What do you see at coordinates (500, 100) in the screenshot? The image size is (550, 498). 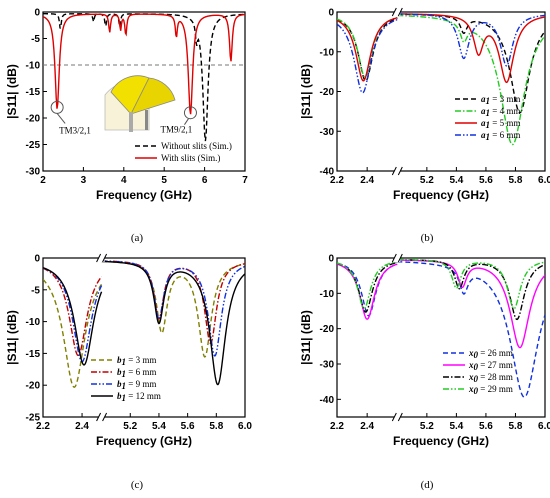 I see `legend-label: a1 = 3 mm` at bounding box center [500, 100].